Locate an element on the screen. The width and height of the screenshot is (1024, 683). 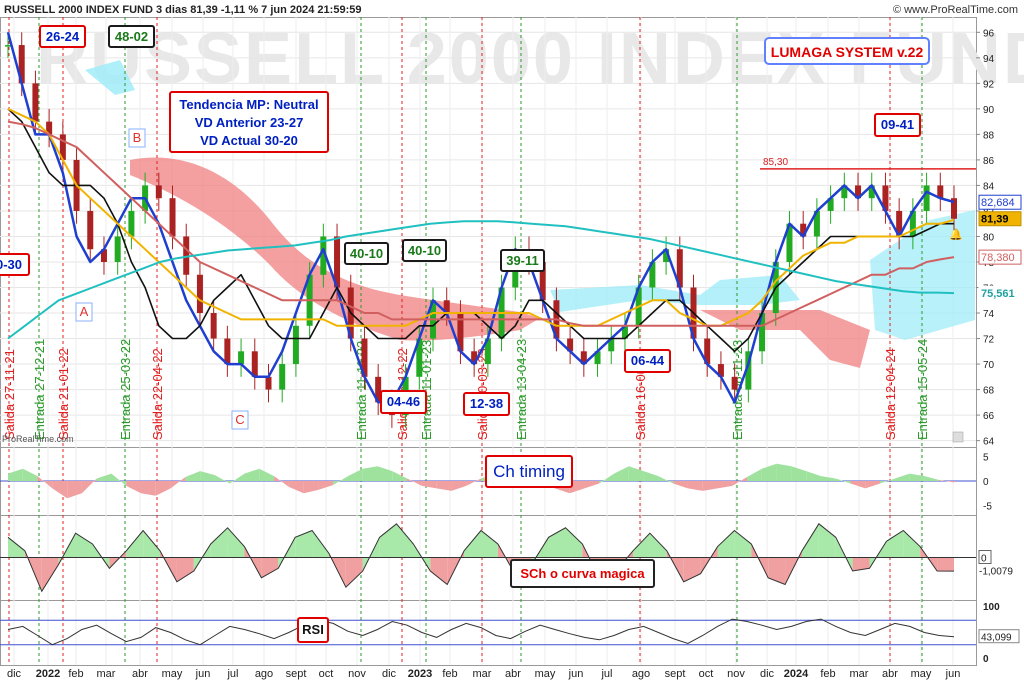
box-26-24: 26-24 is located at coordinates (62, 36).